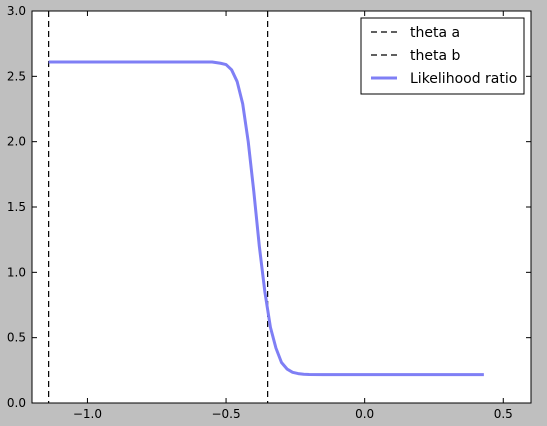 The height and width of the screenshot is (426, 547). I want to click on y-tick-label: 1.0, so click(16, 272).